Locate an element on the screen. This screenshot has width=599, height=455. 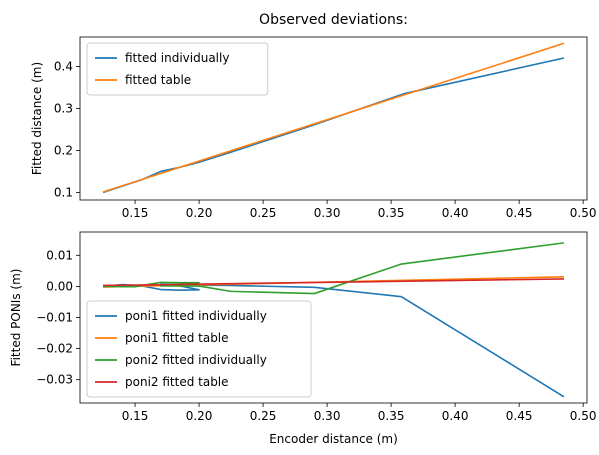
plot2-x-tick-label: 0.40 is located at coordinates (455, 416).